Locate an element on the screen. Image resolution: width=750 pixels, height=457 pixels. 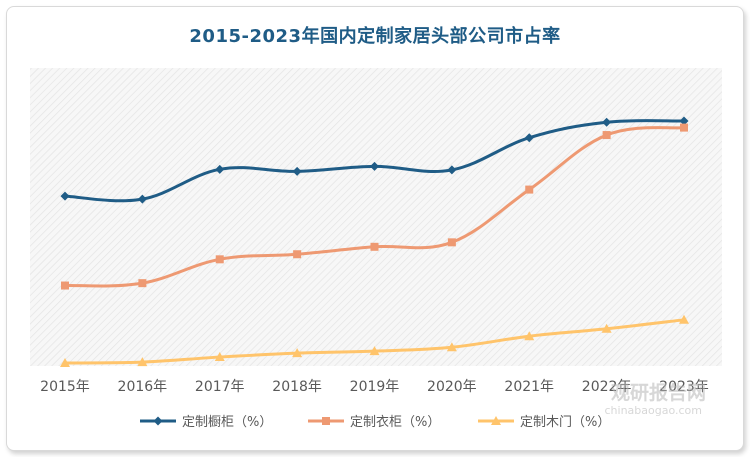
x-tick-label: 2015年 is located at coordinates (65, 387).